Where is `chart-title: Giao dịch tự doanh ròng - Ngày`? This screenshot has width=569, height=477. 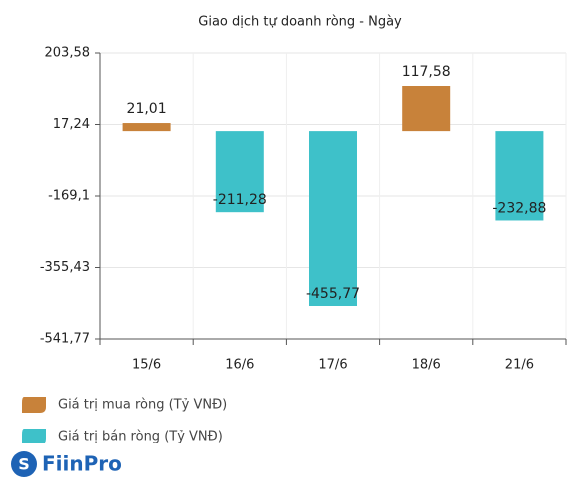
chart-title: Giao dịch tự doanh ròng - Ngày is located at coordinates (300, 22).